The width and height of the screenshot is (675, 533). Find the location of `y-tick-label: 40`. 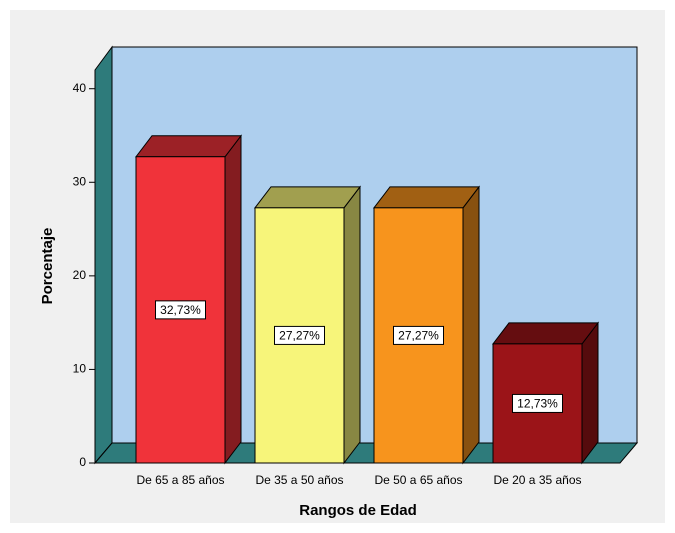

y-tick-label: 40 is located at coordinates (80, 88).